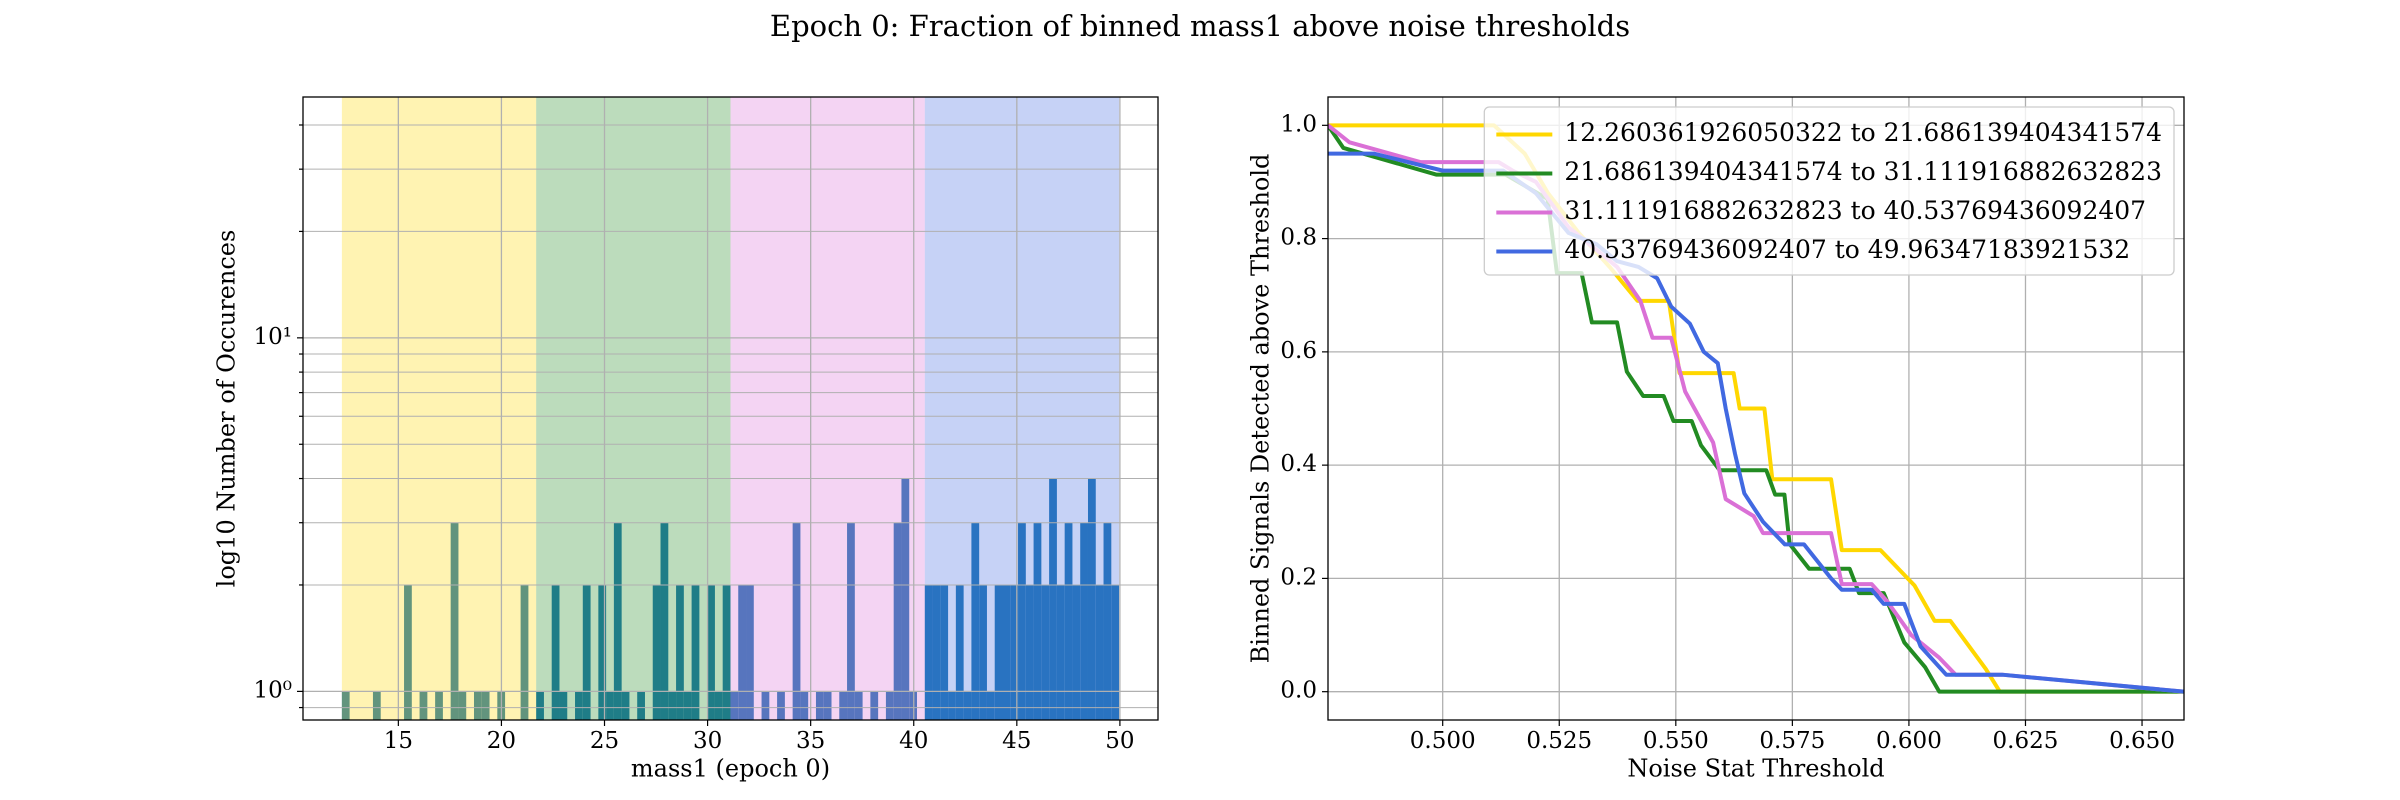  I want to click on x-tick-label: 0.600, so click(1909, 741).